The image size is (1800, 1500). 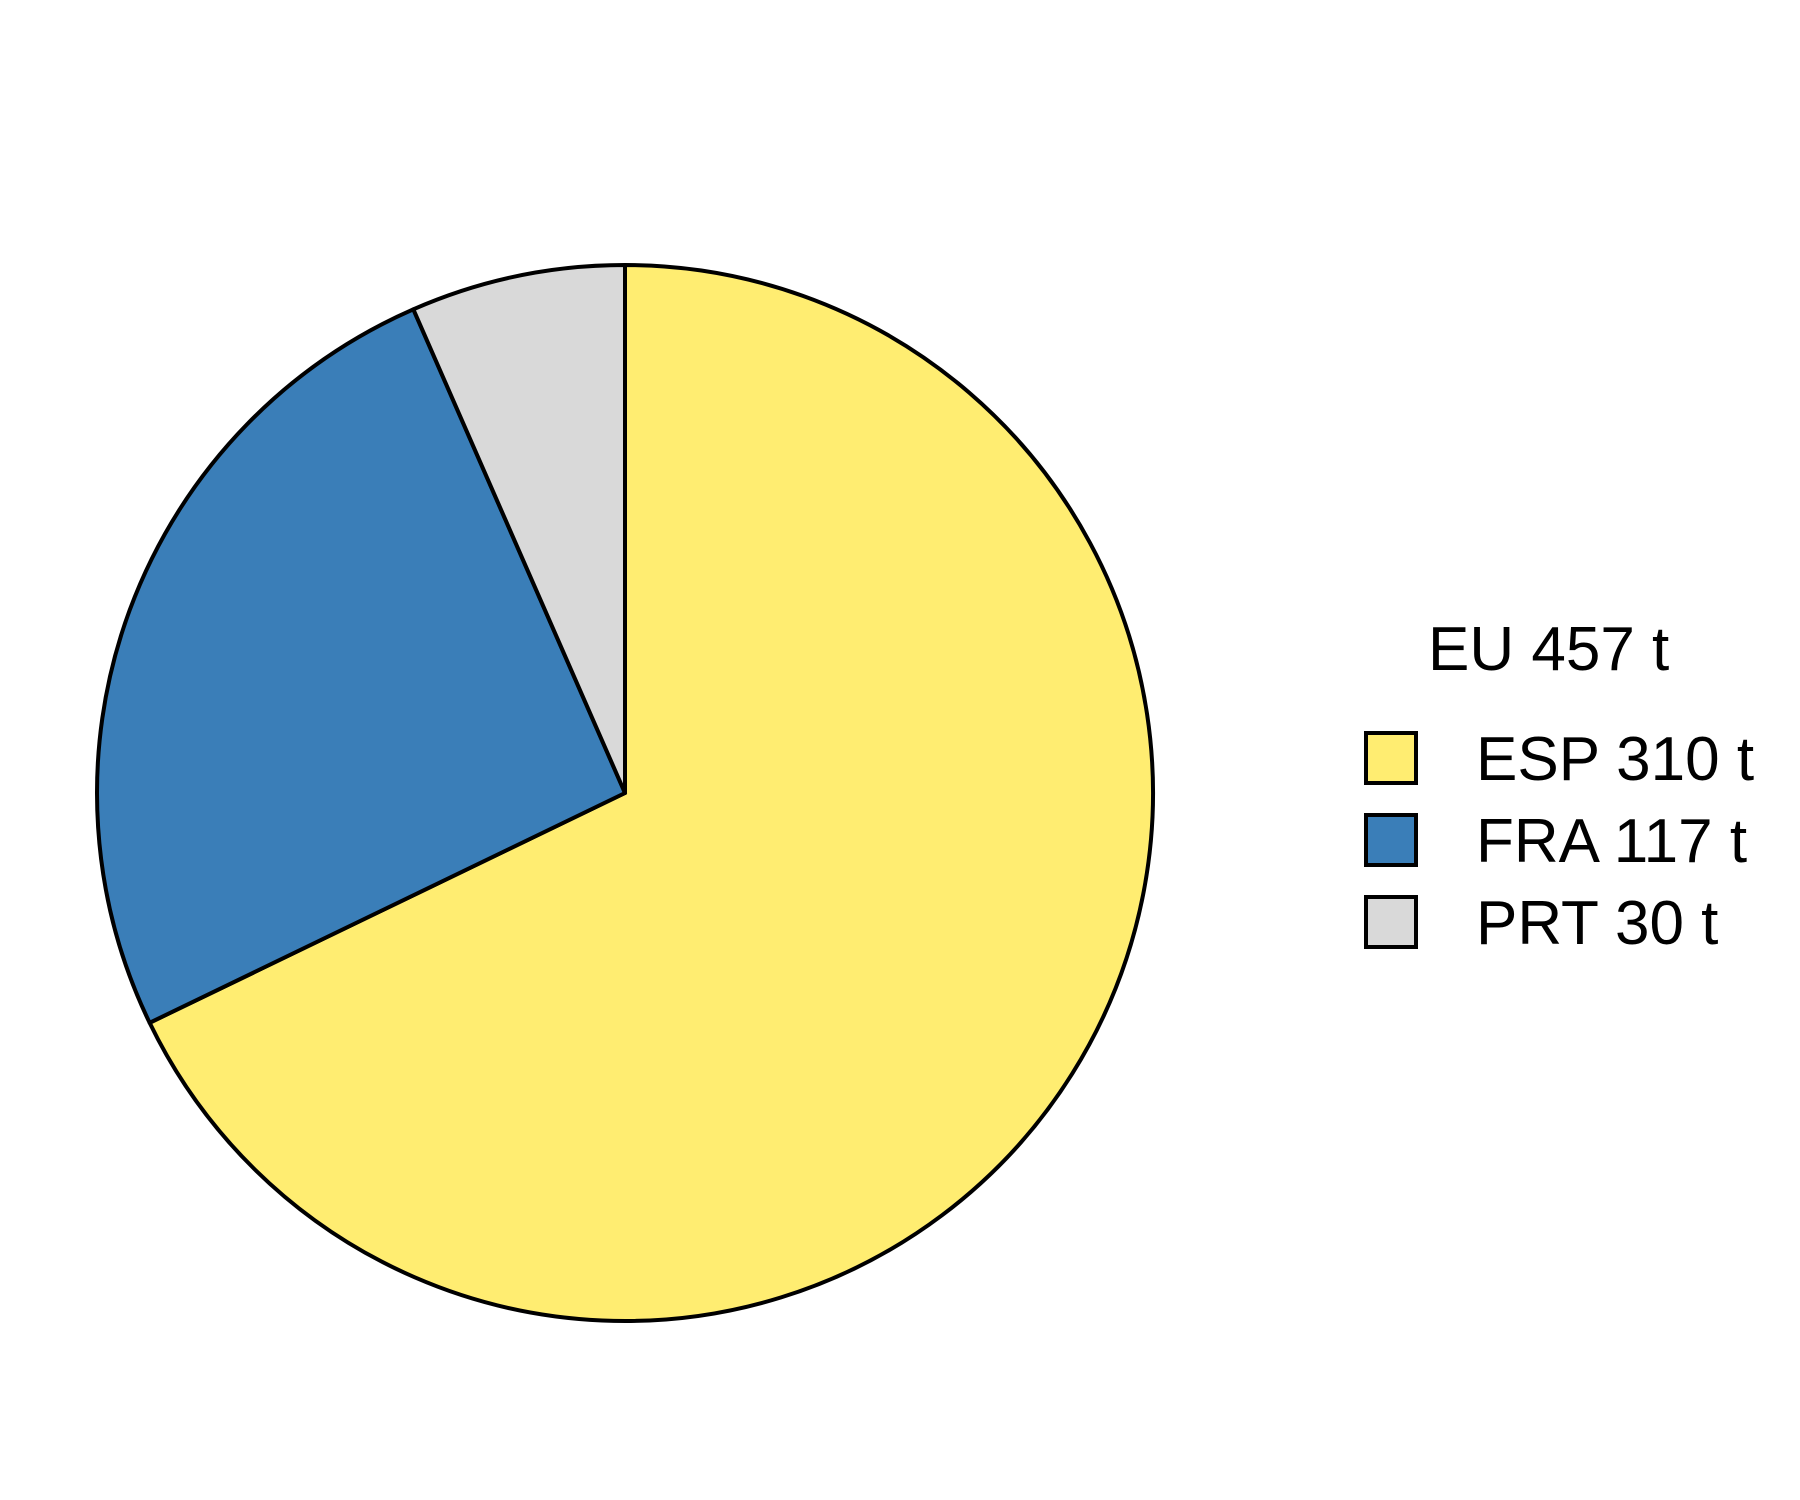 I want to click on legend-swatch-prt, so click(x=1391, y=922).